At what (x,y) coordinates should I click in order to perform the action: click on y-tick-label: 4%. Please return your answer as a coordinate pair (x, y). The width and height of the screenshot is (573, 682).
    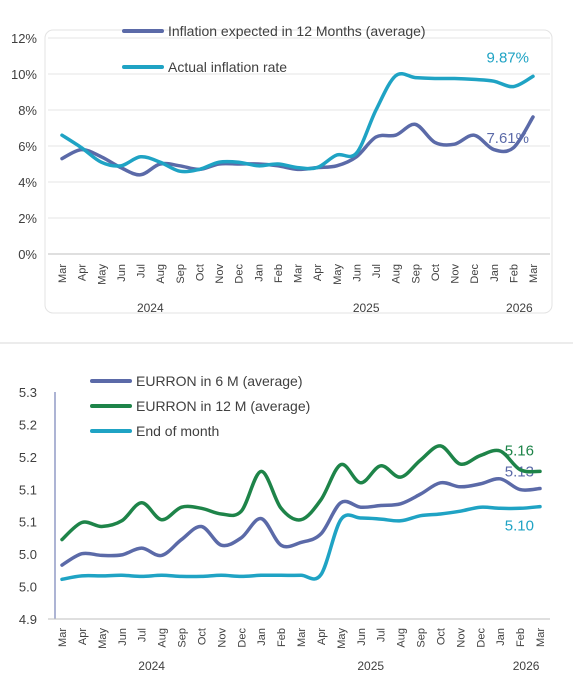
    Looking at the image, I should click on (27, 182).